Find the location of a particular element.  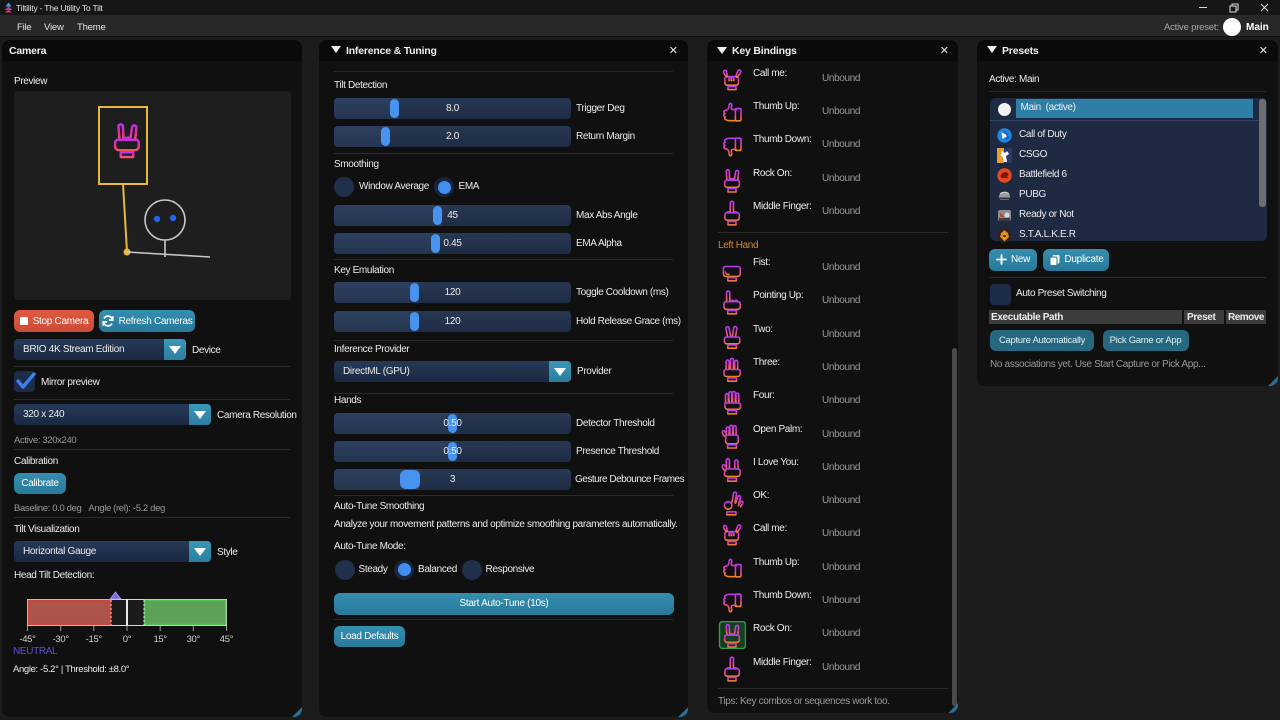

svg-text: -45° is located at coordinates (27, 639).